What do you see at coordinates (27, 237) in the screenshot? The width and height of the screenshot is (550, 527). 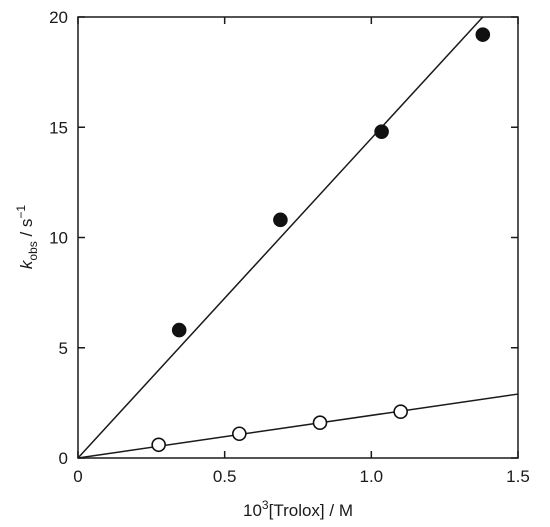 I see `y-axis-title: kobs / s−1` at bounding box center [27, 237].